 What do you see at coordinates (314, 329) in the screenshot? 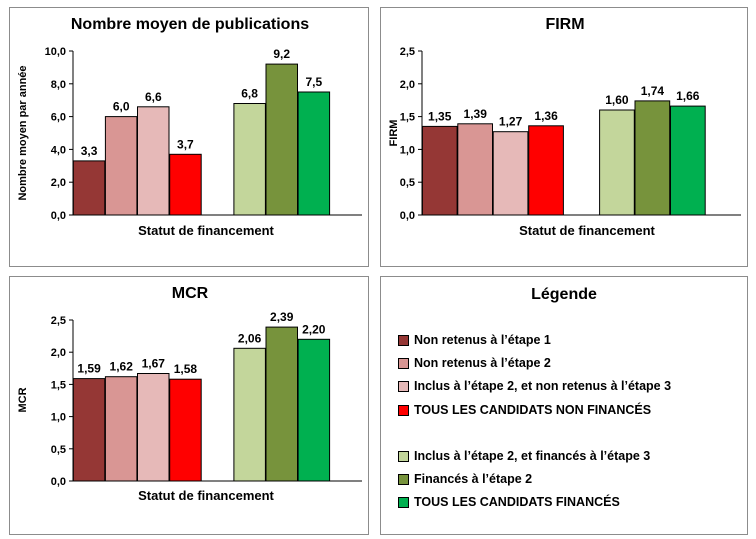
I see `data-label: 2,20` at bounding box center [314, 329].